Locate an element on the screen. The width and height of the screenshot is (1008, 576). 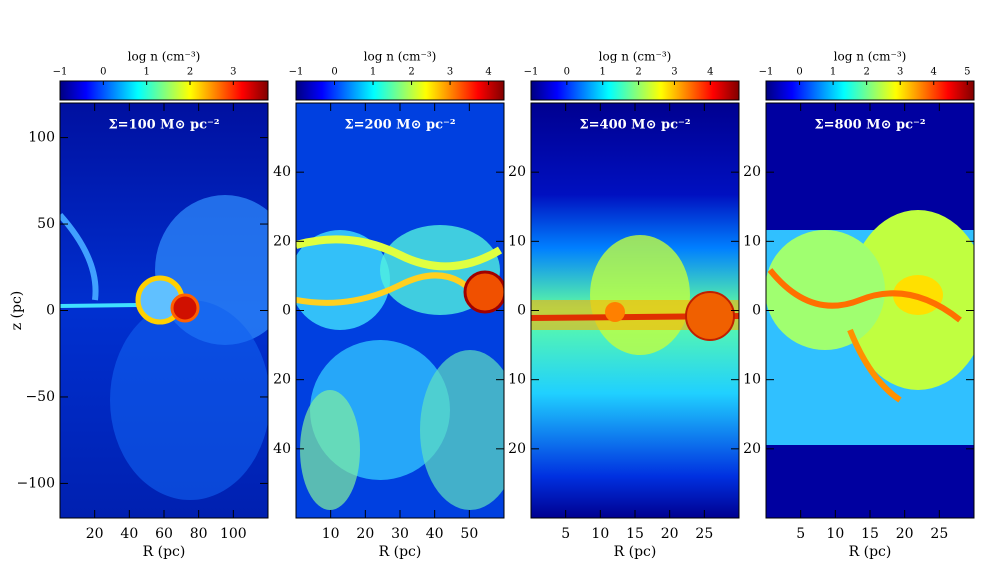
panel-title: Σ=800 M⊙ pc⁻² is located at coordinates (869, 125).